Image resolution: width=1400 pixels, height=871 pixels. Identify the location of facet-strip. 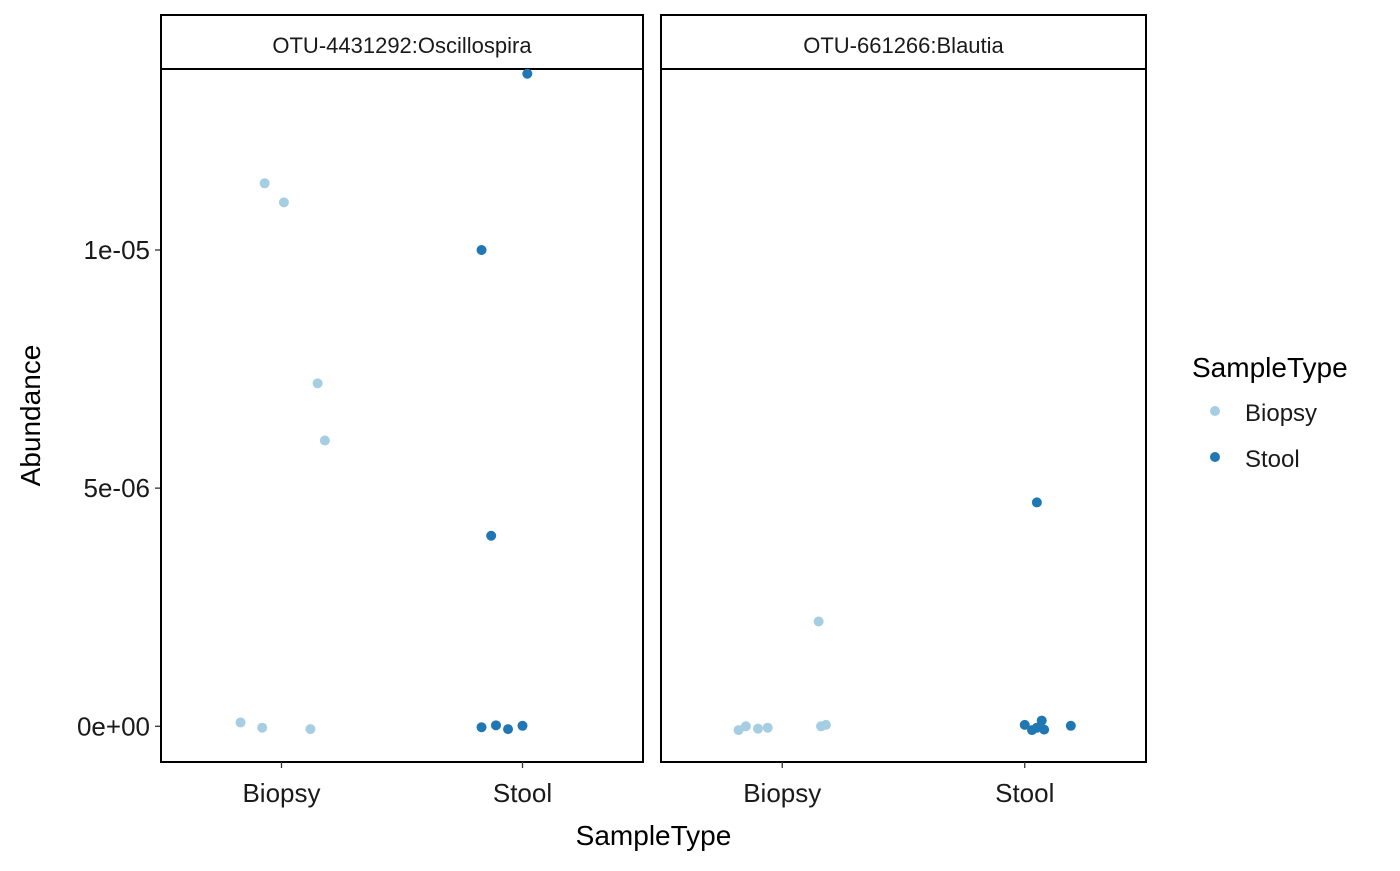
(402, 42).